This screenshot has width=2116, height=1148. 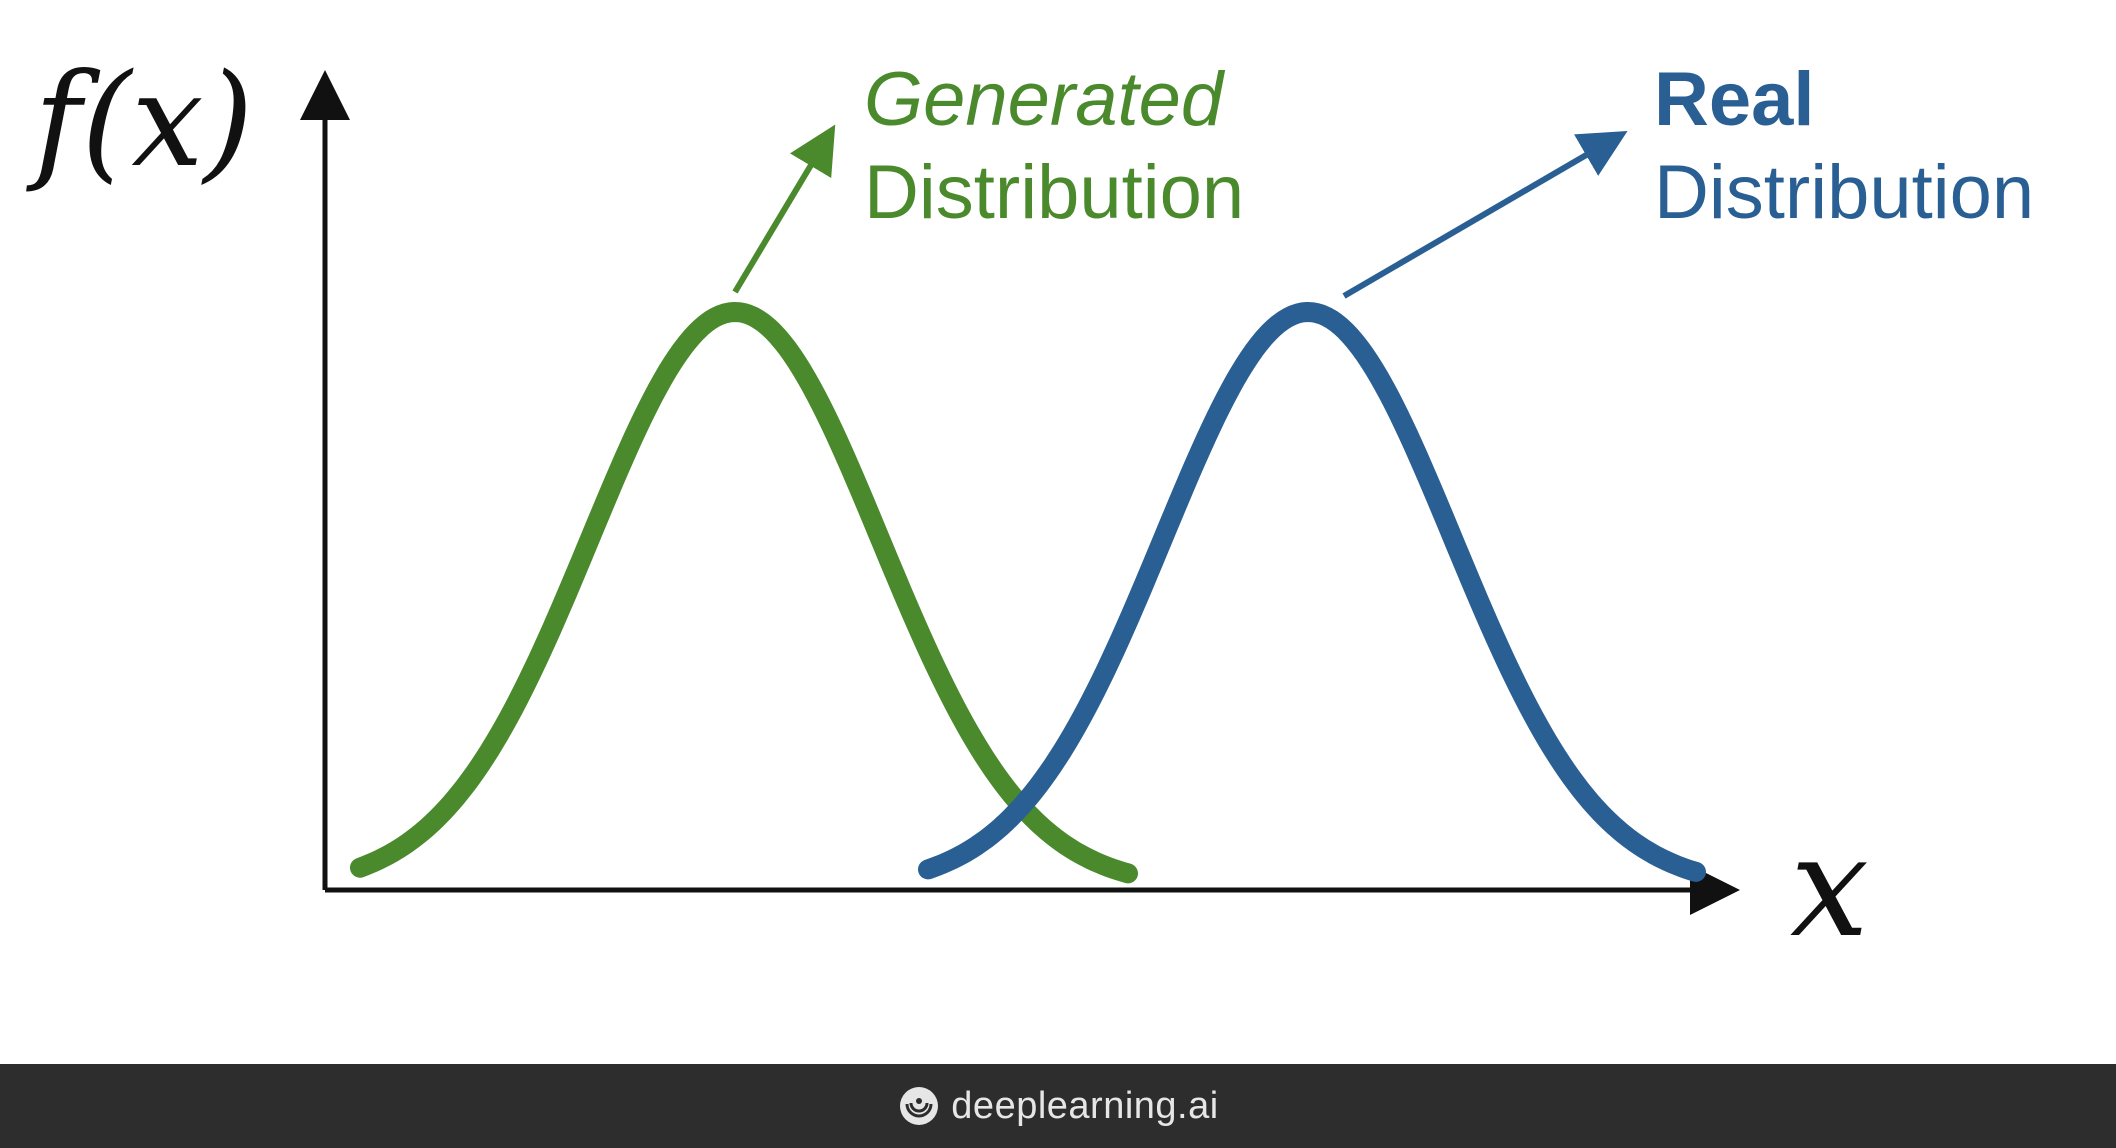 I want to click on x-axis-label: x, so click(x=1829, y=887).